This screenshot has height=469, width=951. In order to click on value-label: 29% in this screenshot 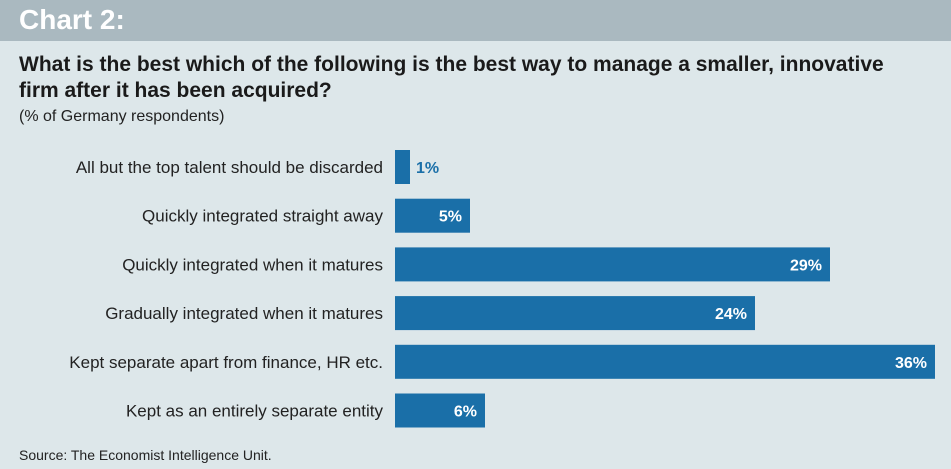, I will do `click(806, 265)`.